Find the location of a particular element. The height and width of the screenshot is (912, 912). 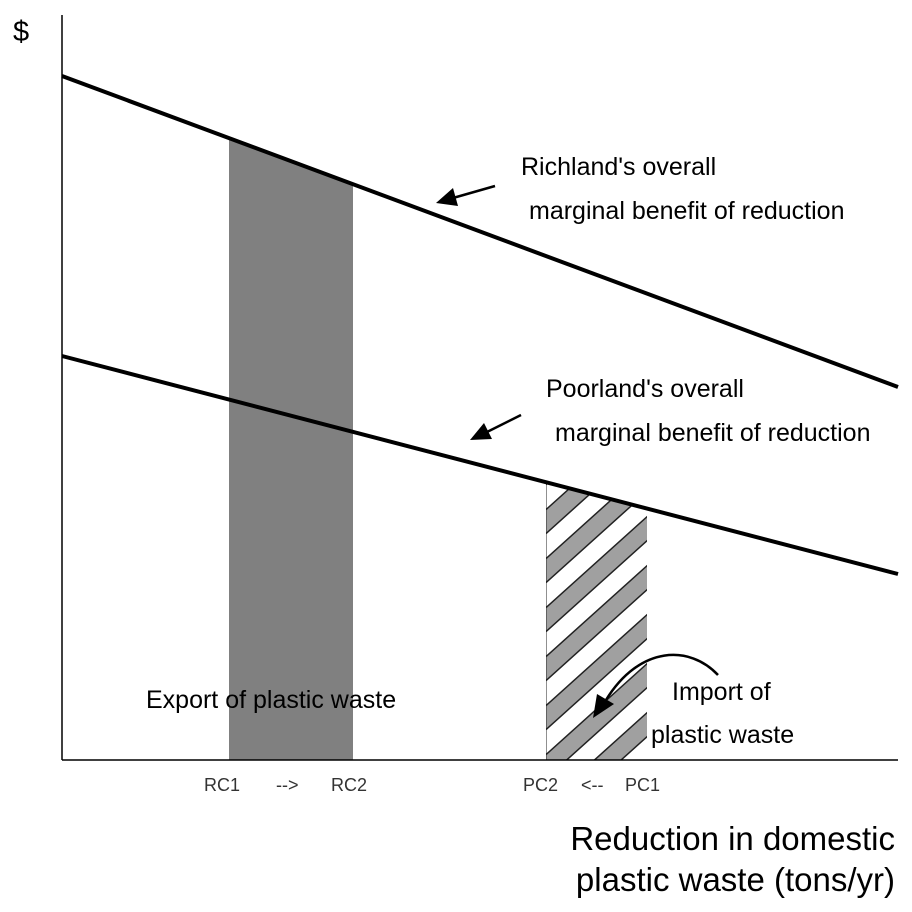

richland-label-line1: Richland's overall is located at coordinates (618, 167).